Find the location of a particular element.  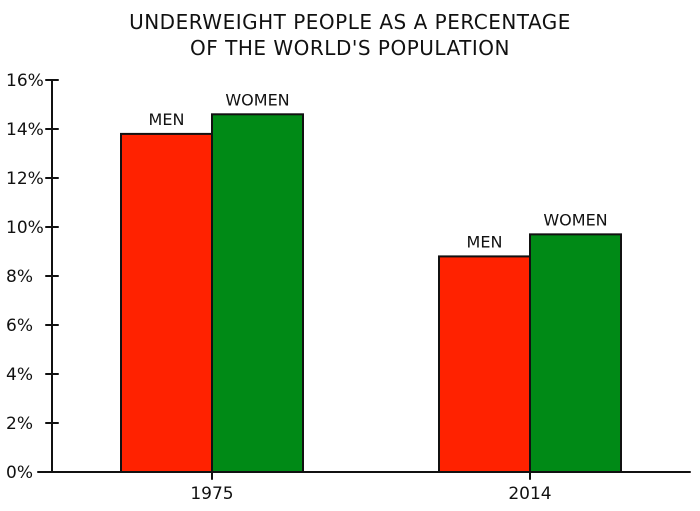

x-axis-ticks: 1975 2014 is located at coordinates (371, 487).